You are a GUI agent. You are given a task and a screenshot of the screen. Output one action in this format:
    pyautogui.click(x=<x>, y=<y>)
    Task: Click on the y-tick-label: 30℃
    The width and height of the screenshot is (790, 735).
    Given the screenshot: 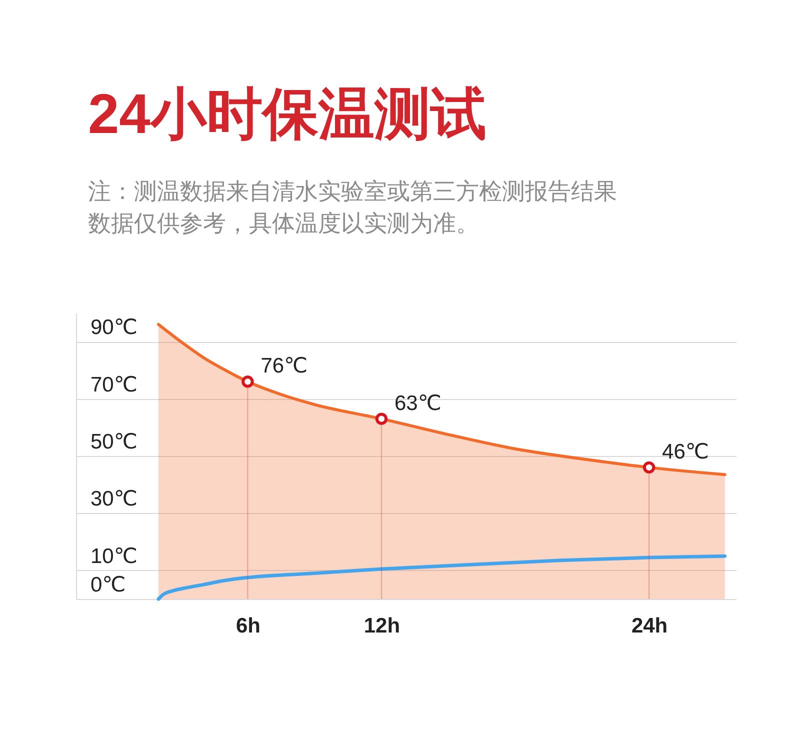 What is the action you would take?
    pyautogui.click(x=114, y=499)
    